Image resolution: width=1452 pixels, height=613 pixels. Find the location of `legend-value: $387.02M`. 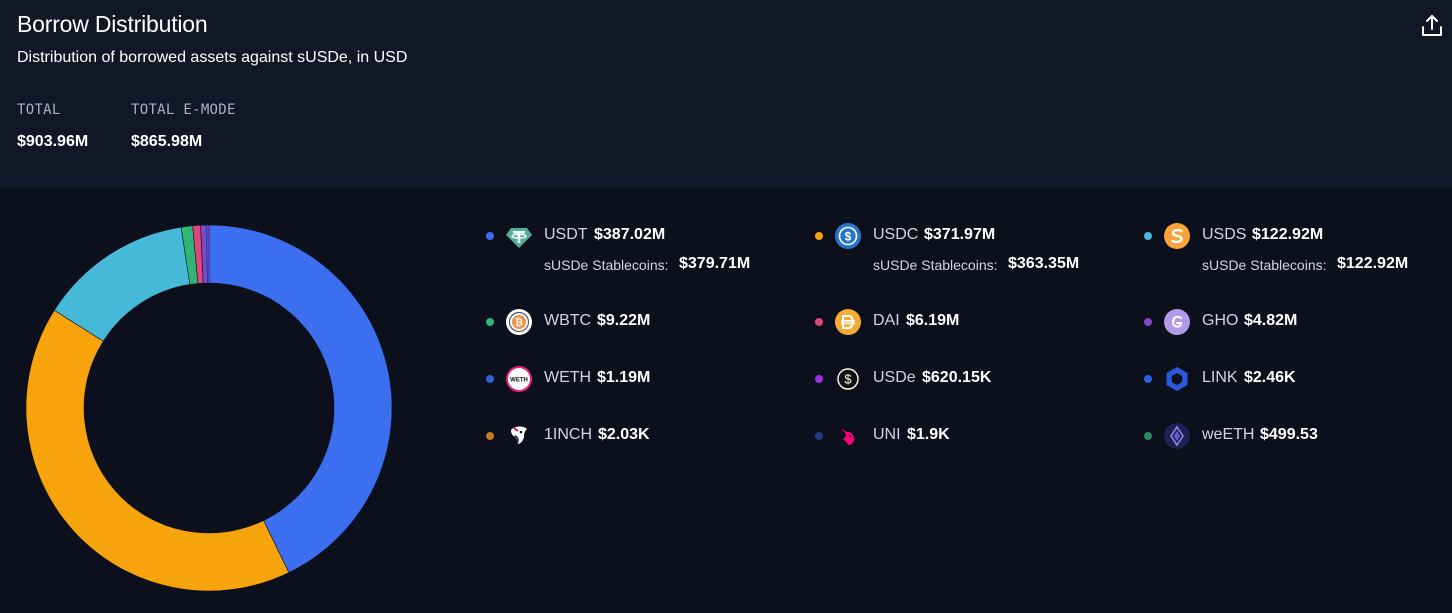

legend-value: $387.02M is located at coordinates (629, 235).